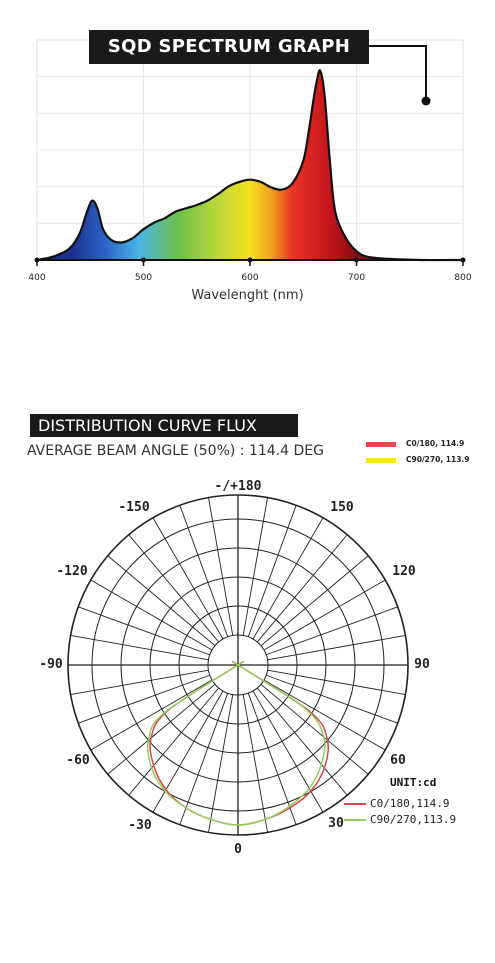 The image size is (495, 963). What do you see at coordinates (140, 825) in the screenshot?
I see `angle-label: -30` at bounding box center [140, 825].